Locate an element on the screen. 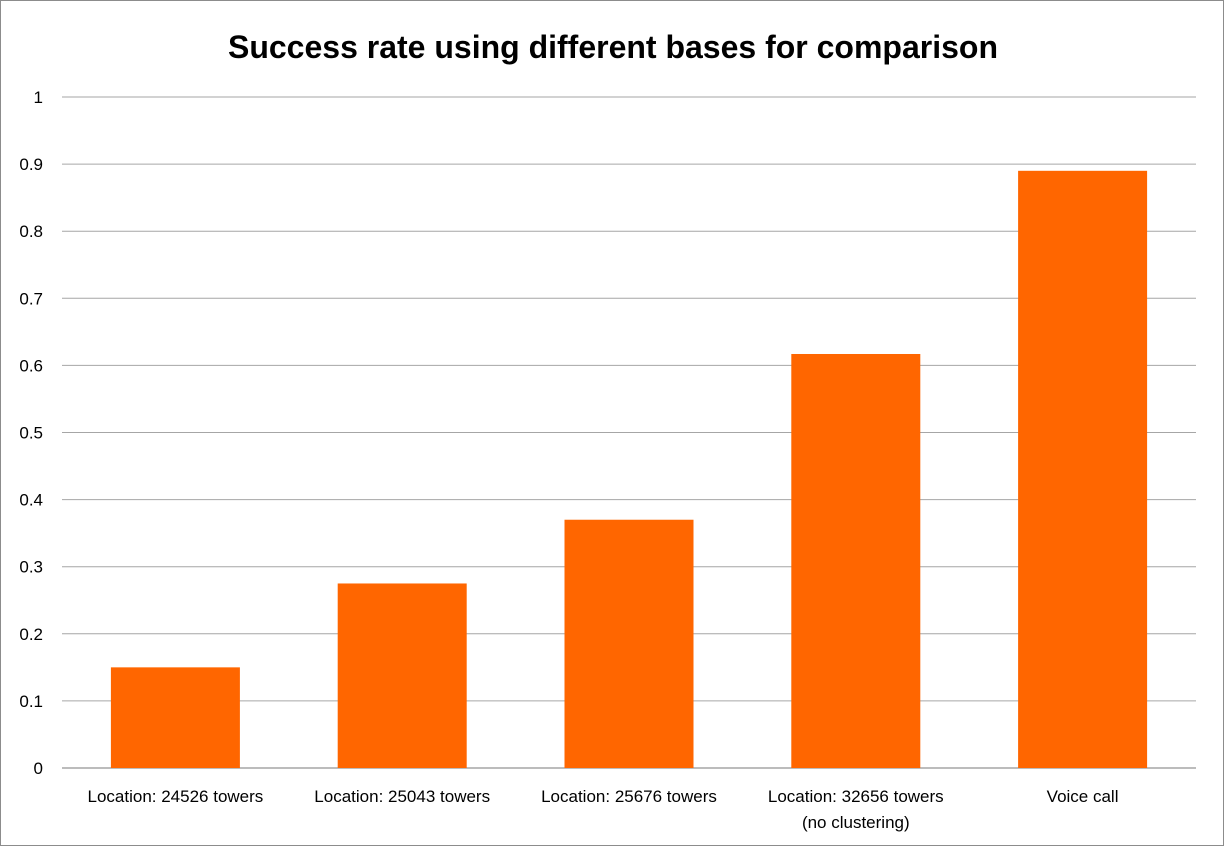 The height and width of the screenshot is (846, 1224). y-tick-label: 0.4 is located at coordinates (31, 500).